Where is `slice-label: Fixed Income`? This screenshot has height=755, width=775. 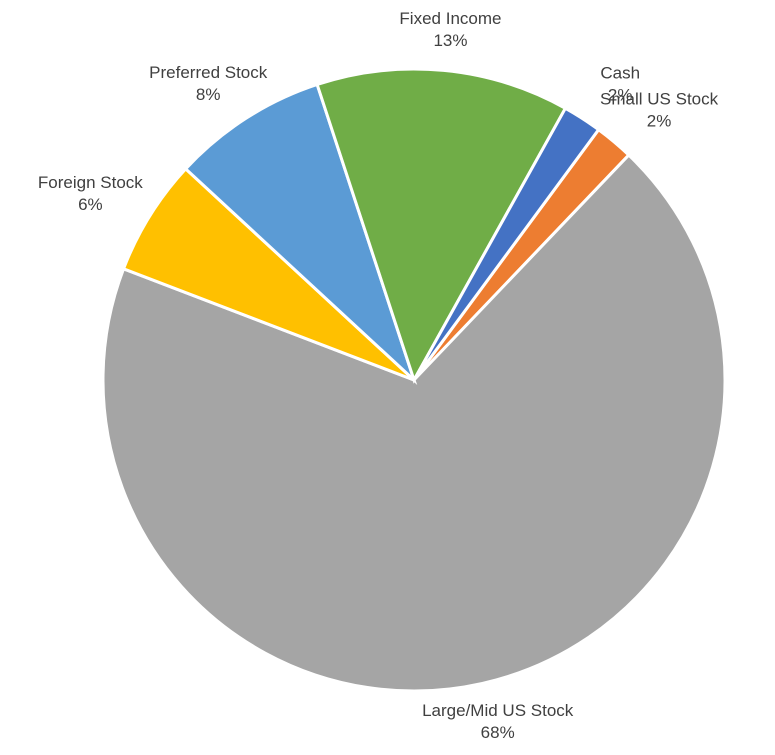 slice-label: Fixed Income is located at coordinates (450, 18).